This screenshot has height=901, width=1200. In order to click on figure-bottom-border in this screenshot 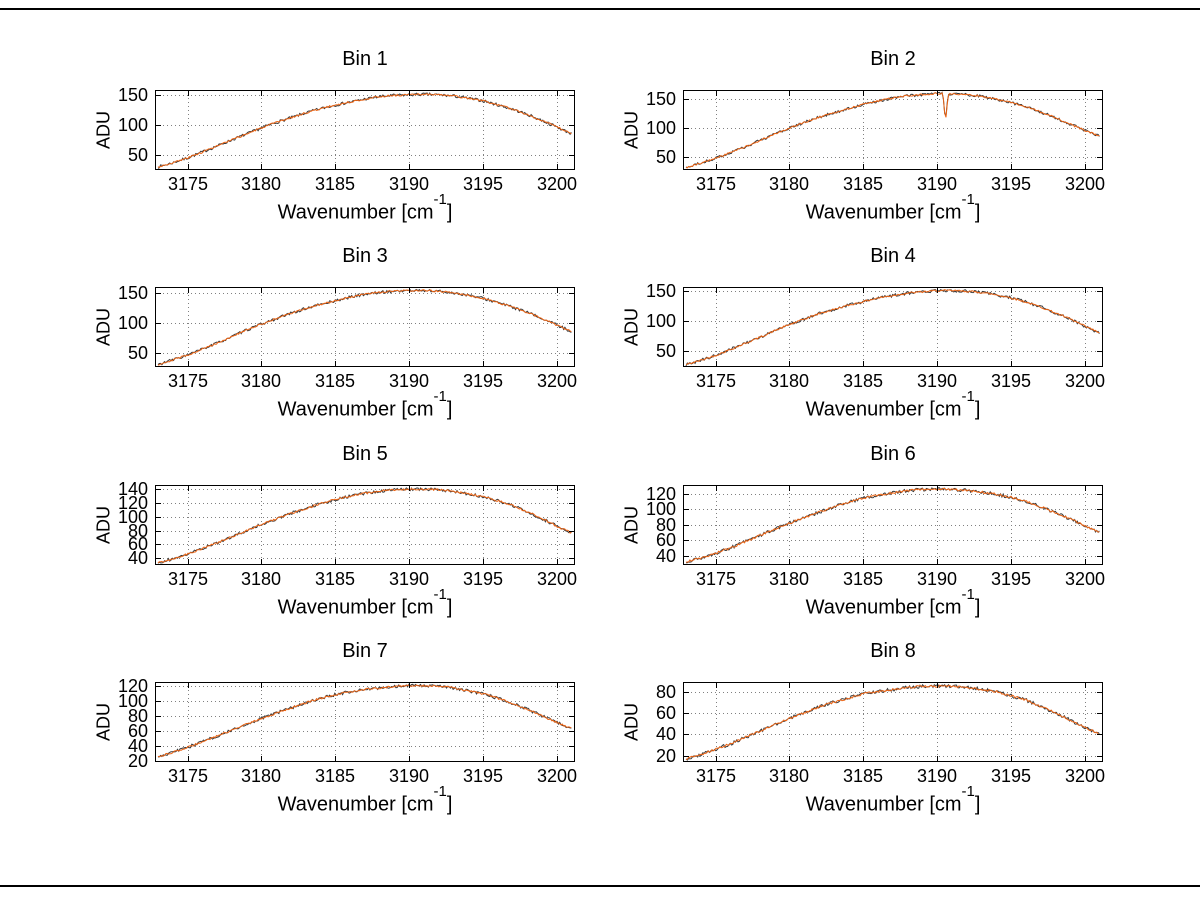, I will do `click(600, 886)`.